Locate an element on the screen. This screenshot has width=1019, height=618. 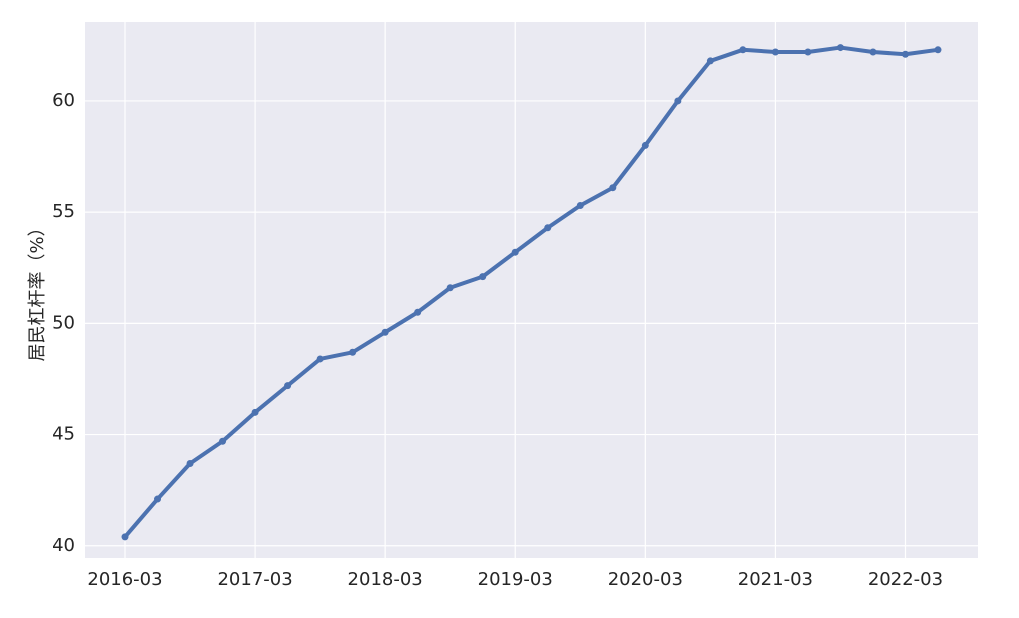
x-tick-label: 2019-03 is located at coordinates (515, 579).